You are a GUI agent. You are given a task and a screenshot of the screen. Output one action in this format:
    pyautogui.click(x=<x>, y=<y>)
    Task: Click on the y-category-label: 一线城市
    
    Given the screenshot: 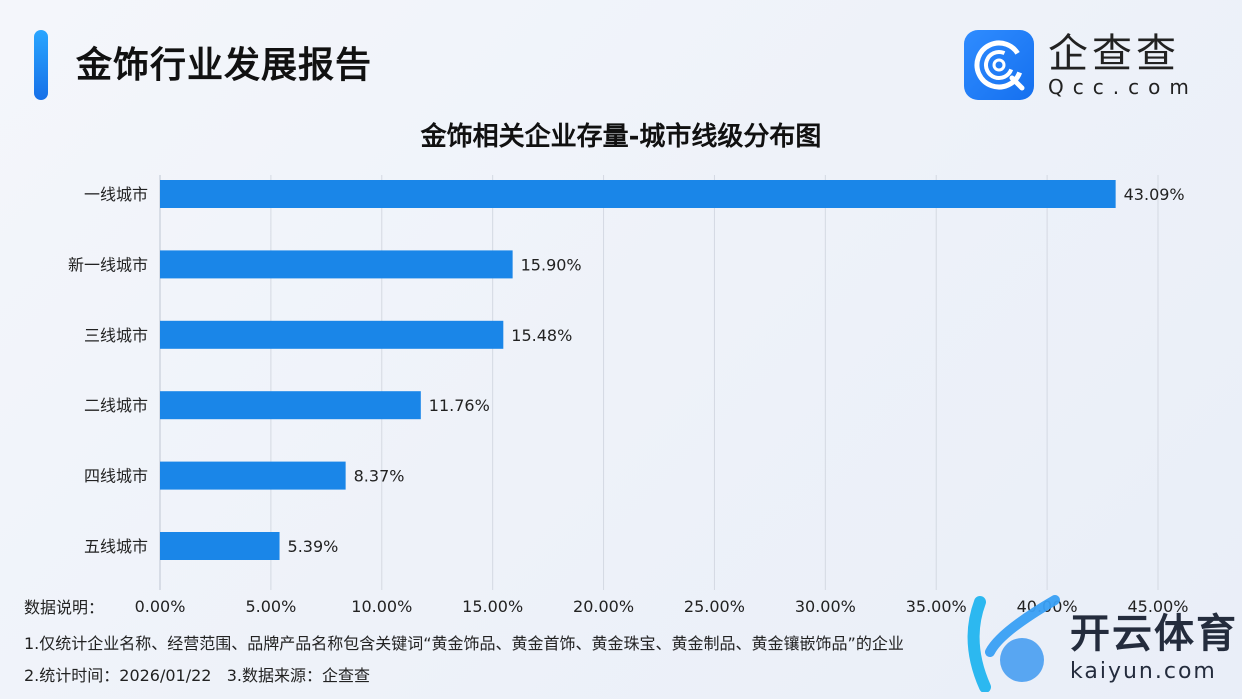 What is the action you would take?
    pyautogui.click(x=116, y=194)
    